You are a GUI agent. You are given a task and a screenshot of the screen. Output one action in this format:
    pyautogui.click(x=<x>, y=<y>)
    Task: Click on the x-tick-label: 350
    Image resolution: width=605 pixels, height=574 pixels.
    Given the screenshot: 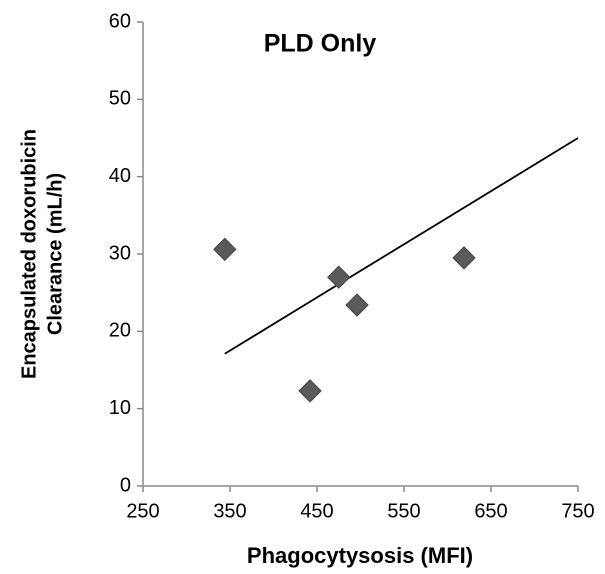 What is the action you would take?
    pyautogui.click(x=229, y=511)
    